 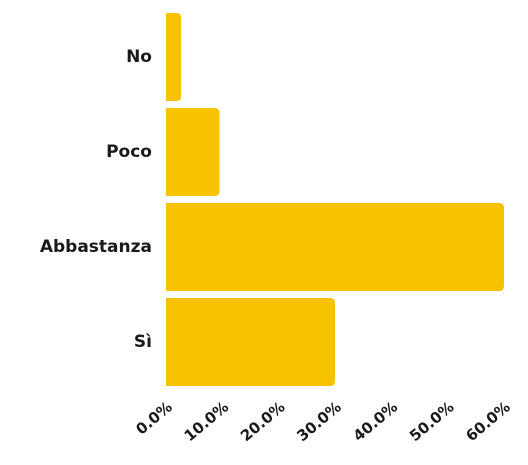 I want to click on bar-poco, so click(x=193, y=152).